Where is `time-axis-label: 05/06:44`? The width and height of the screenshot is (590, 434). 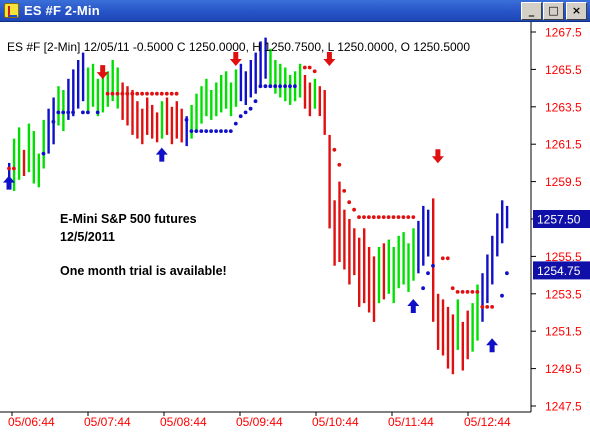
time-axis-label: 05/06:44 is located at coordinates (31, 422).